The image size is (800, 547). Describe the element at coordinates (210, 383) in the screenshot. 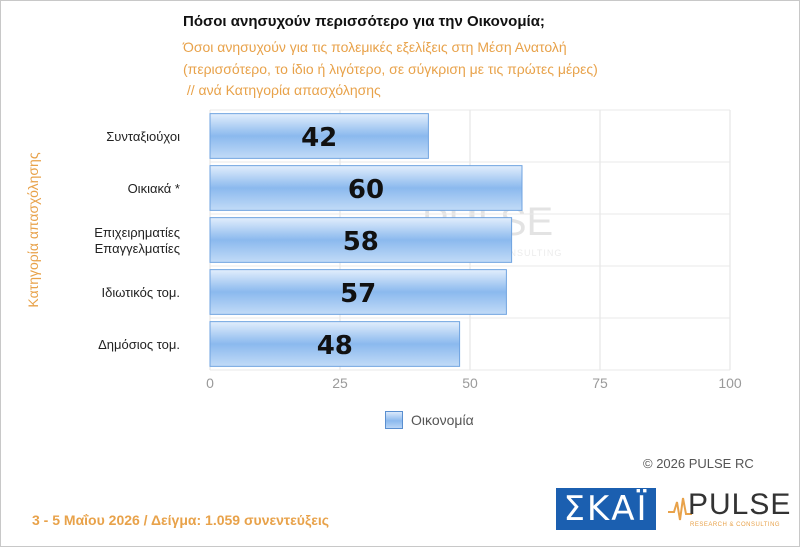

I see `x-tick-label: 0` at that location.